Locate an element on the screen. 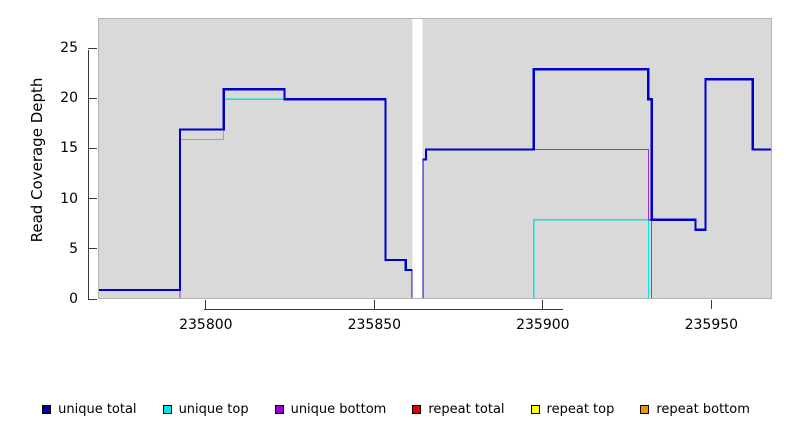 This screenshot has height=432, width=792. y-axis-tick-label: 25 is located at coordinates (69, 48).